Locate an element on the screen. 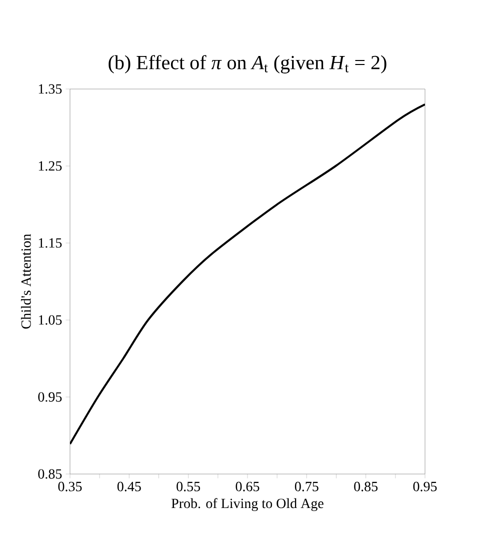  y-axis-title: Child's Attention is located at coordinates (25, 281).